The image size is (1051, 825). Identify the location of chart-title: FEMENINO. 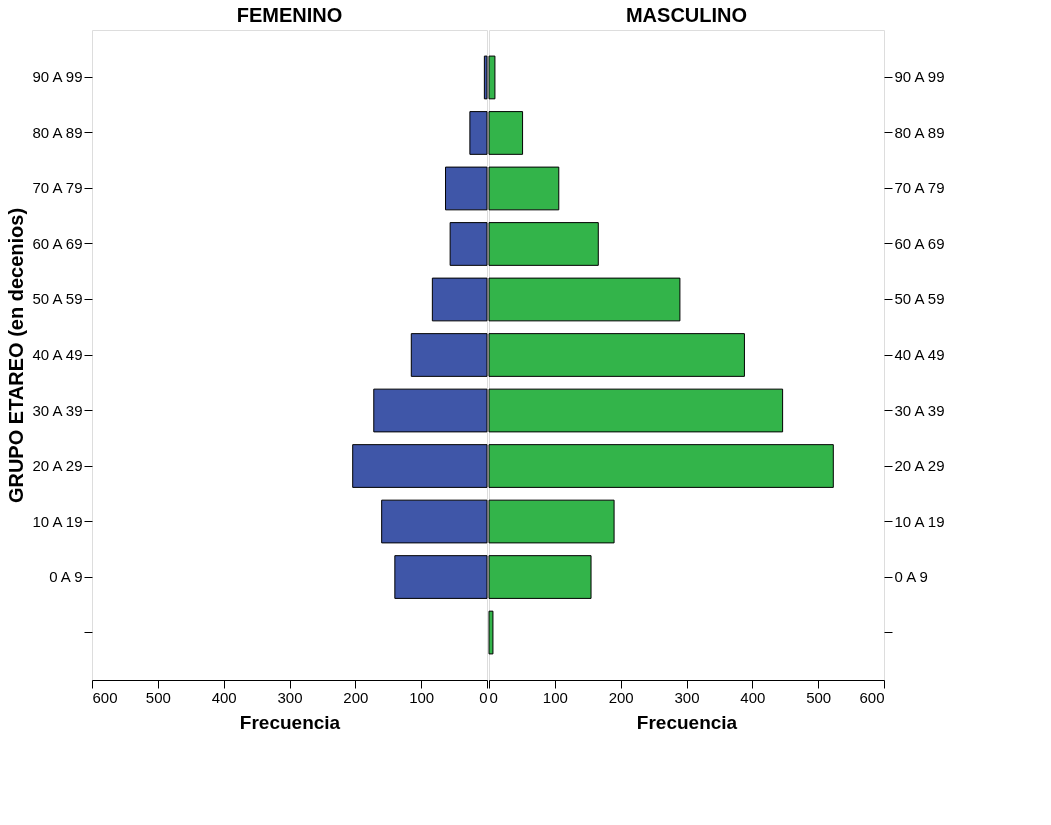
(289, 15).